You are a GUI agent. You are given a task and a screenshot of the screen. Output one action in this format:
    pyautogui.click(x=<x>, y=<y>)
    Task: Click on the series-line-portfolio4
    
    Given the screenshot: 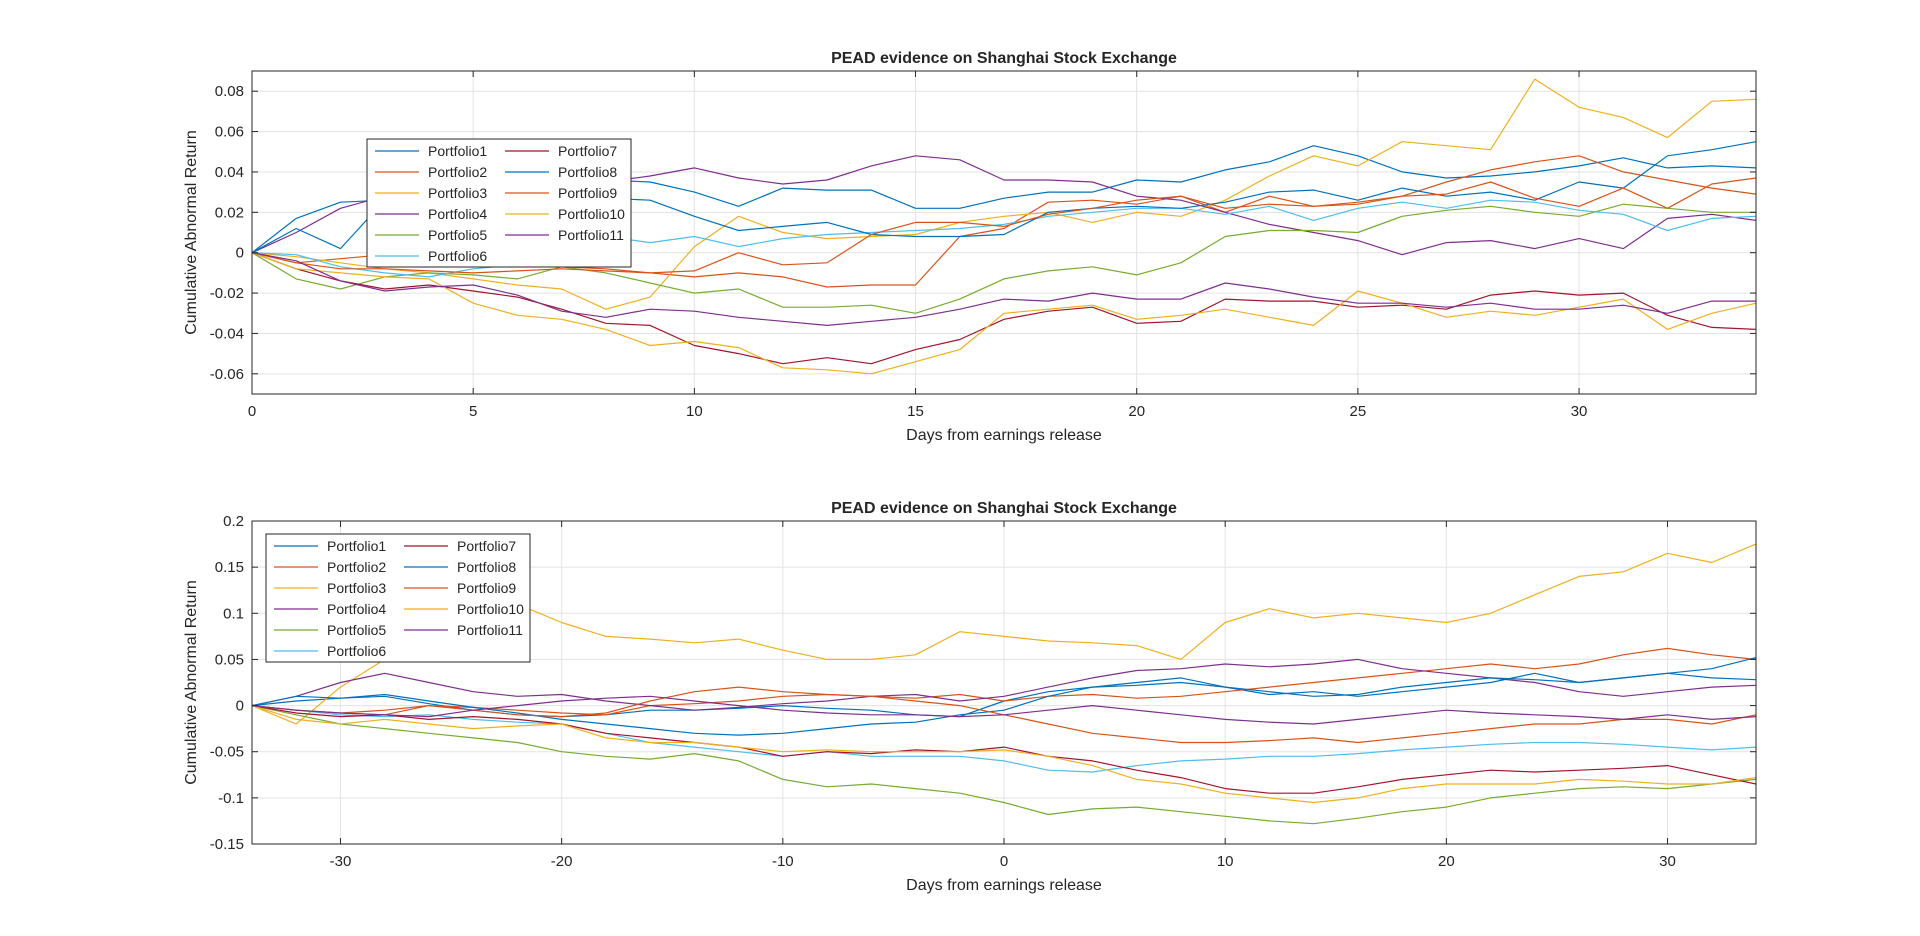 What is the action you would take?
    pyautogui.click(x=1004, y=684)
    